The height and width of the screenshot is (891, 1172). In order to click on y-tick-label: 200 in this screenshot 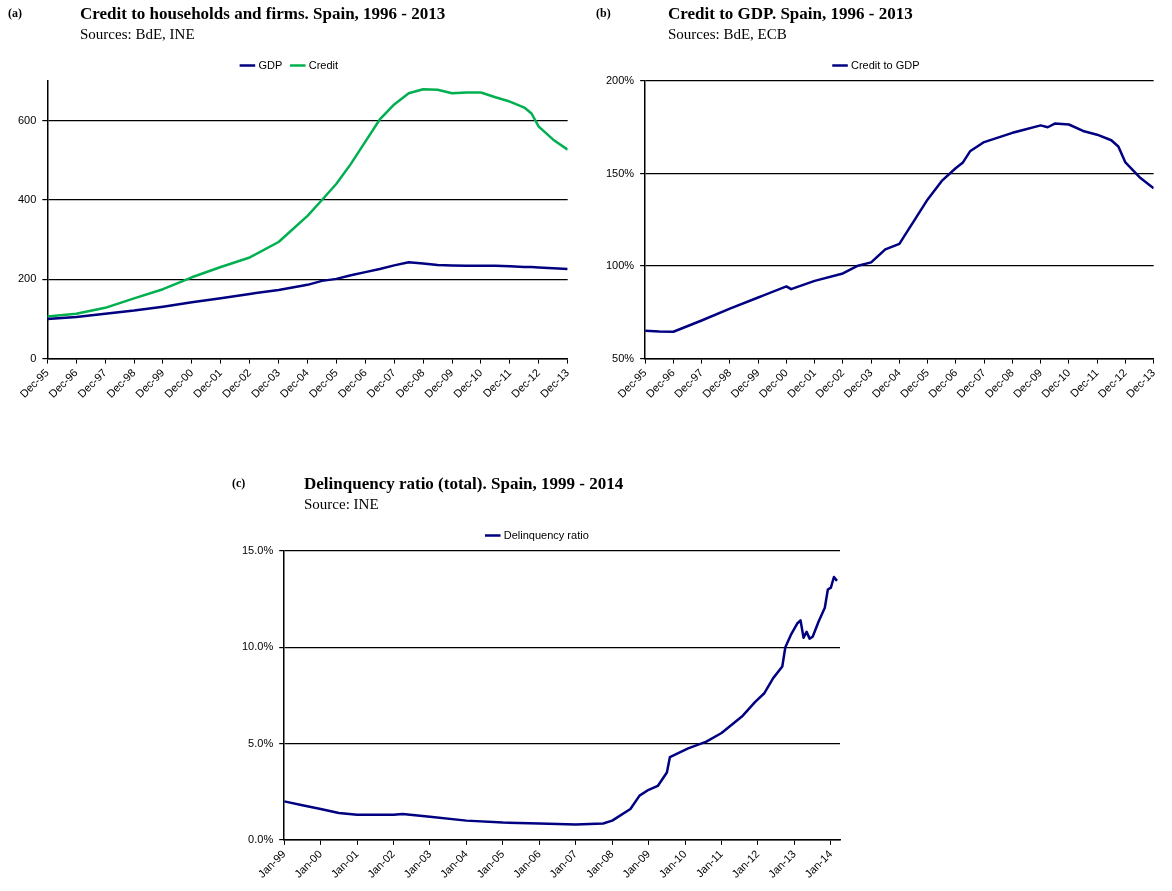, I will do `click(27, 278)`.